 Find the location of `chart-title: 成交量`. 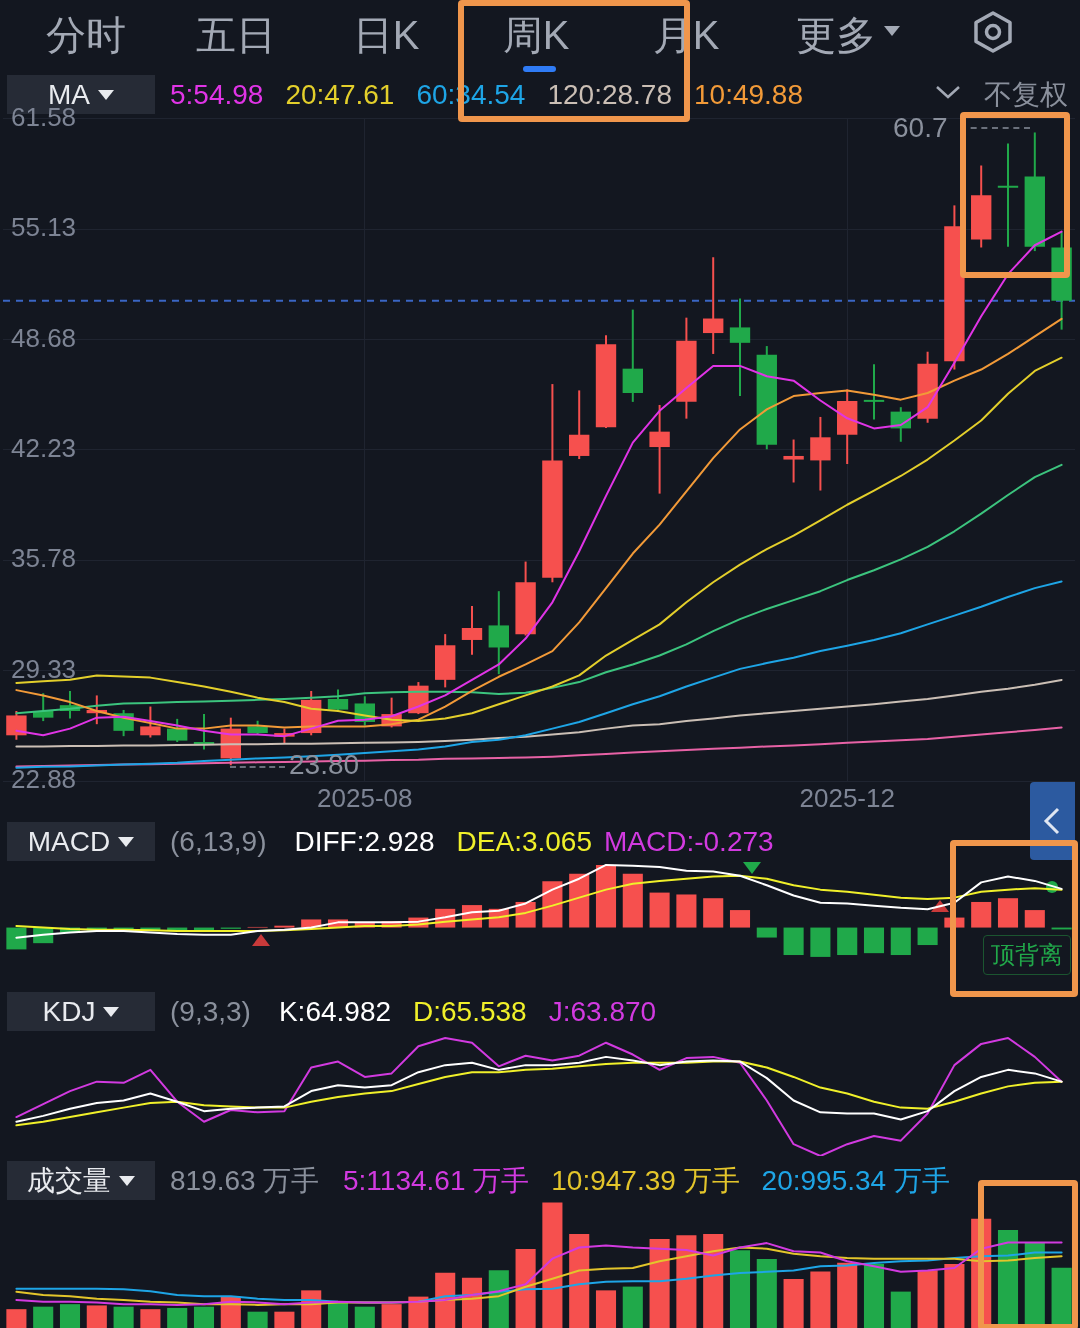

chart-title: 成交量 is located at coordinates (69, 1180).